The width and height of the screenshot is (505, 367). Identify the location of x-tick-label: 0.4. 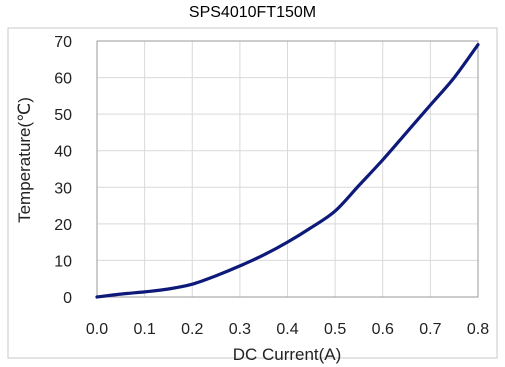
(287, 329).